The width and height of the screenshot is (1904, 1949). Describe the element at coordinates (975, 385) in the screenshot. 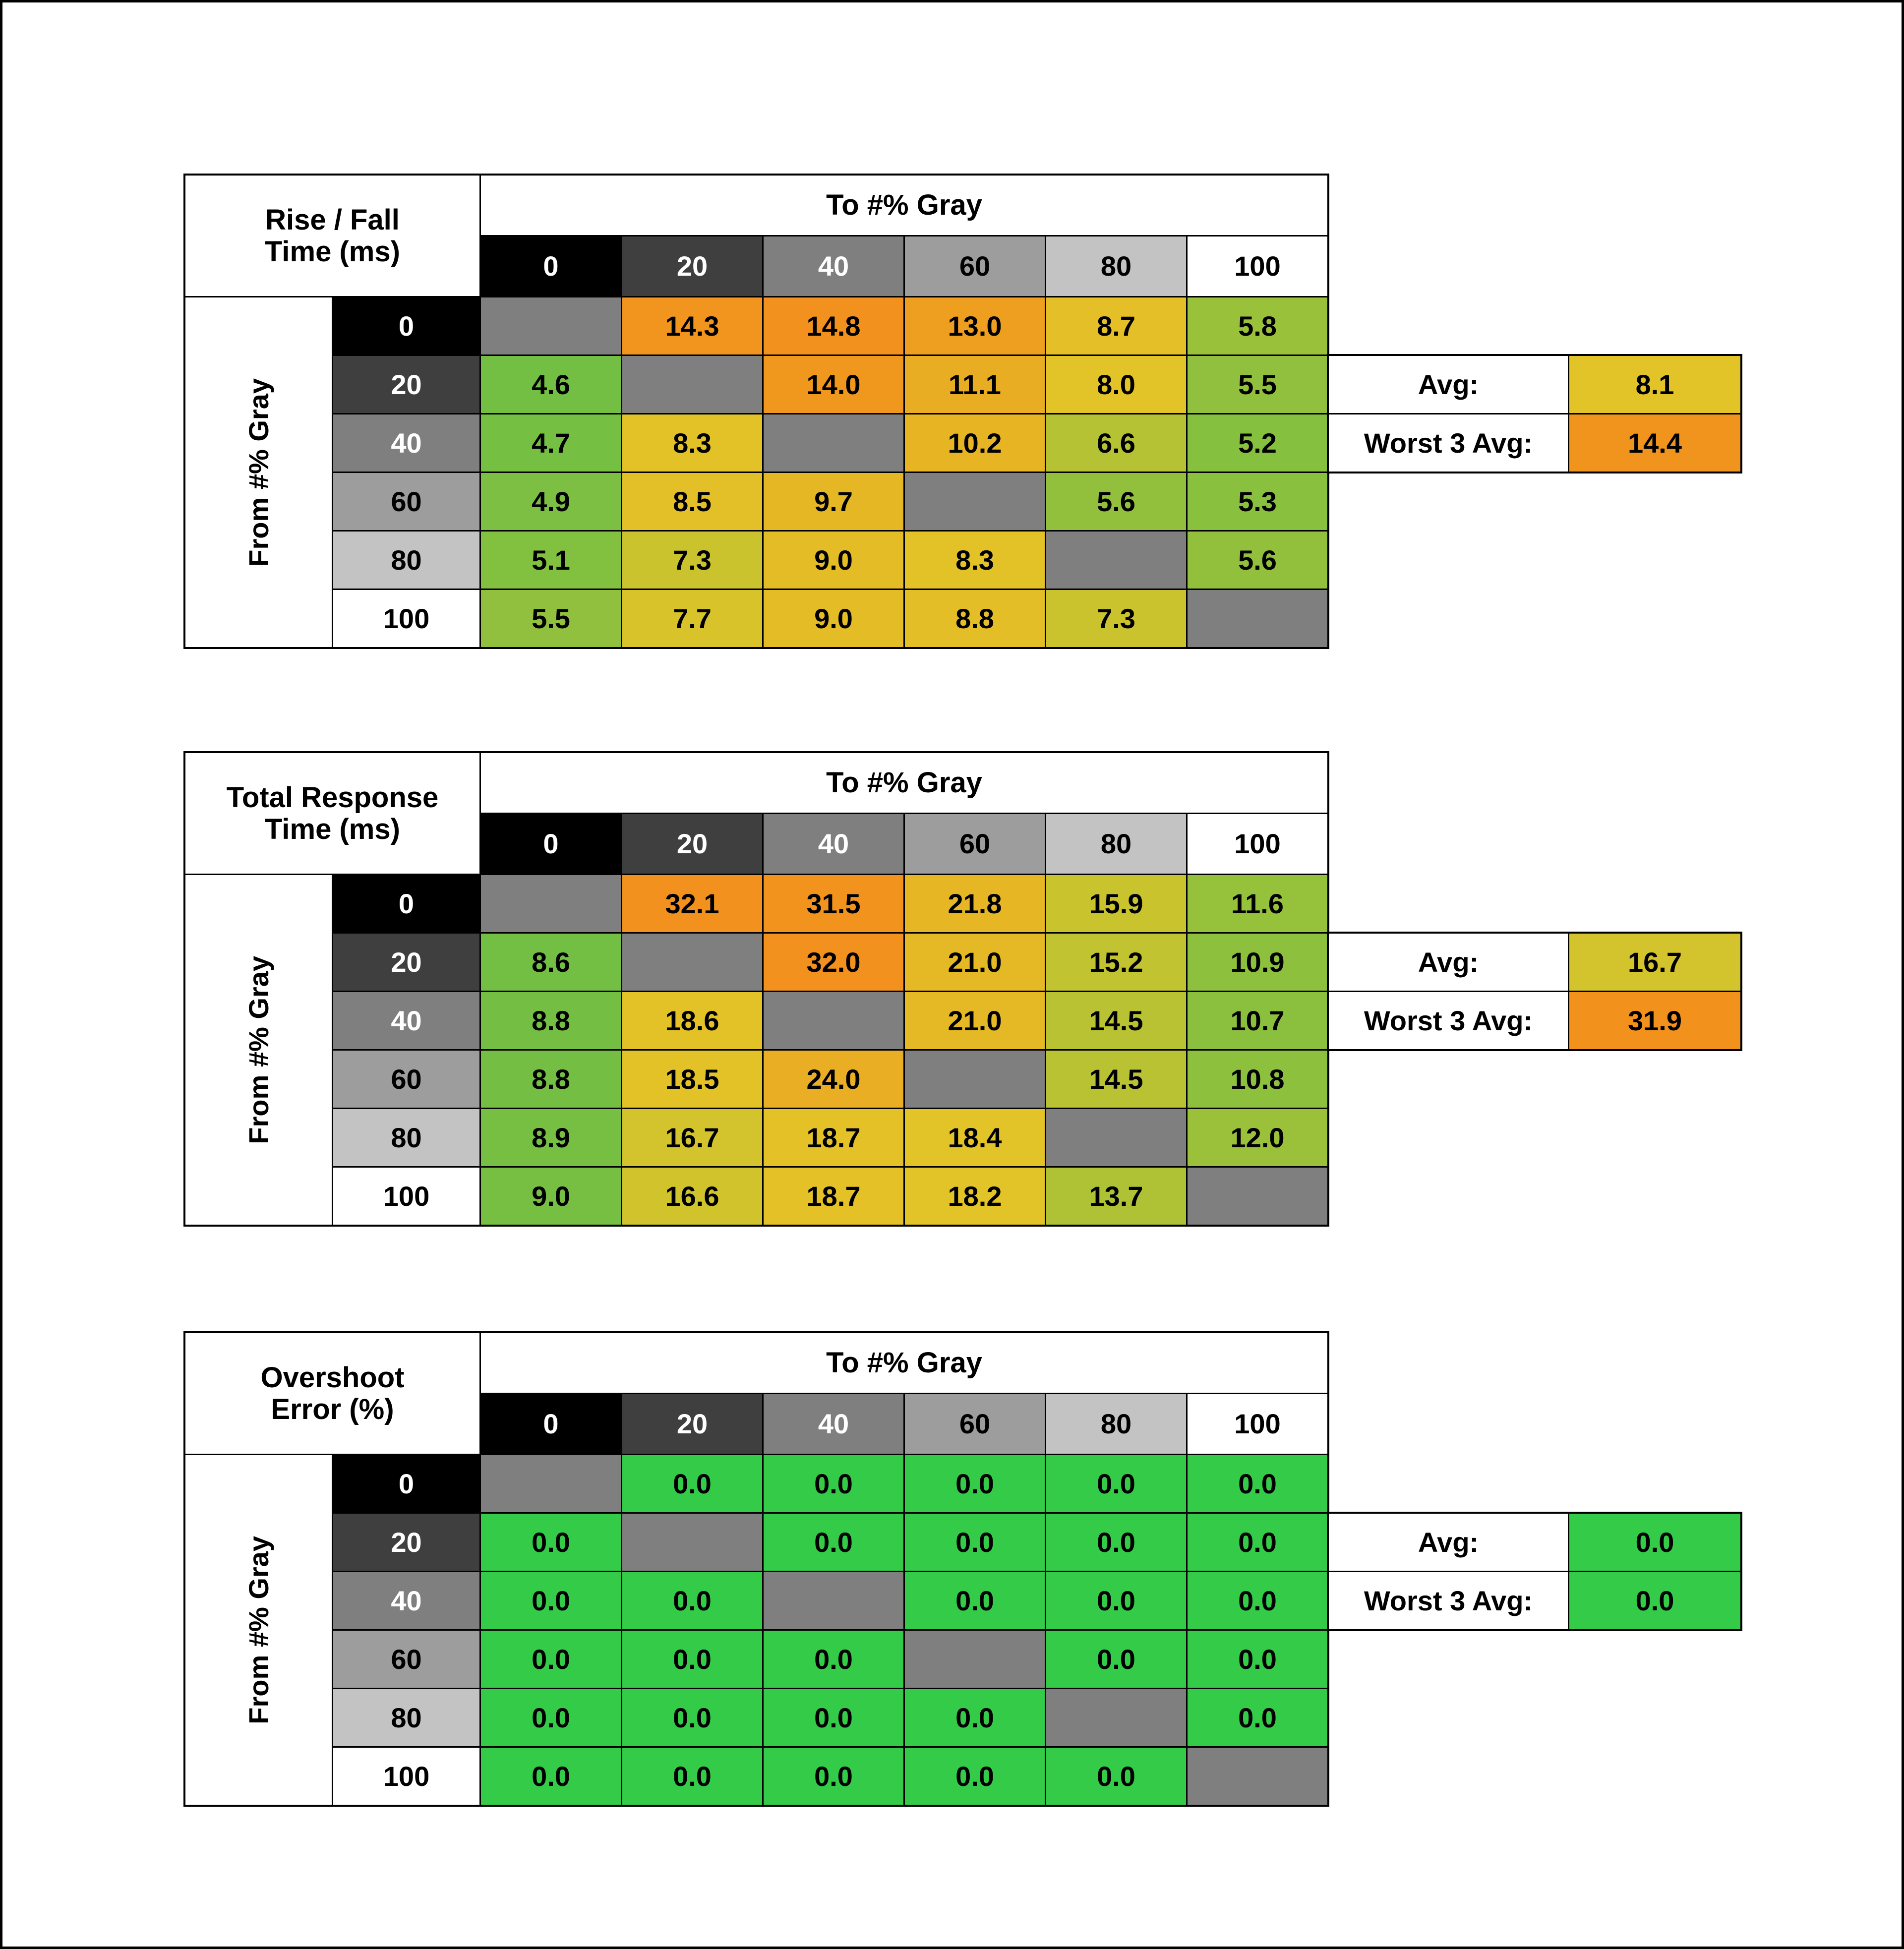

I see `cell-from20-to60: 11.1` at that location.